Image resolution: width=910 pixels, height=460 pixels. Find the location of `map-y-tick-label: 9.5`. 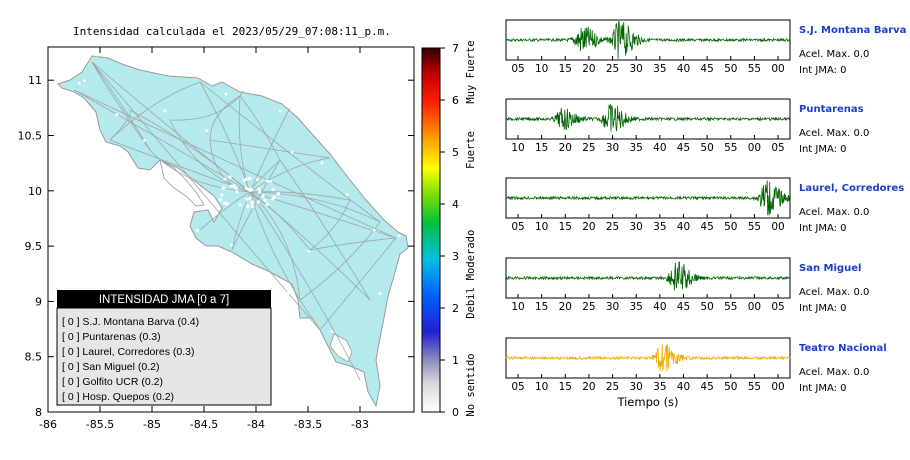

map-y-tick-label: 9.5 is located at coordinates (34, 246).